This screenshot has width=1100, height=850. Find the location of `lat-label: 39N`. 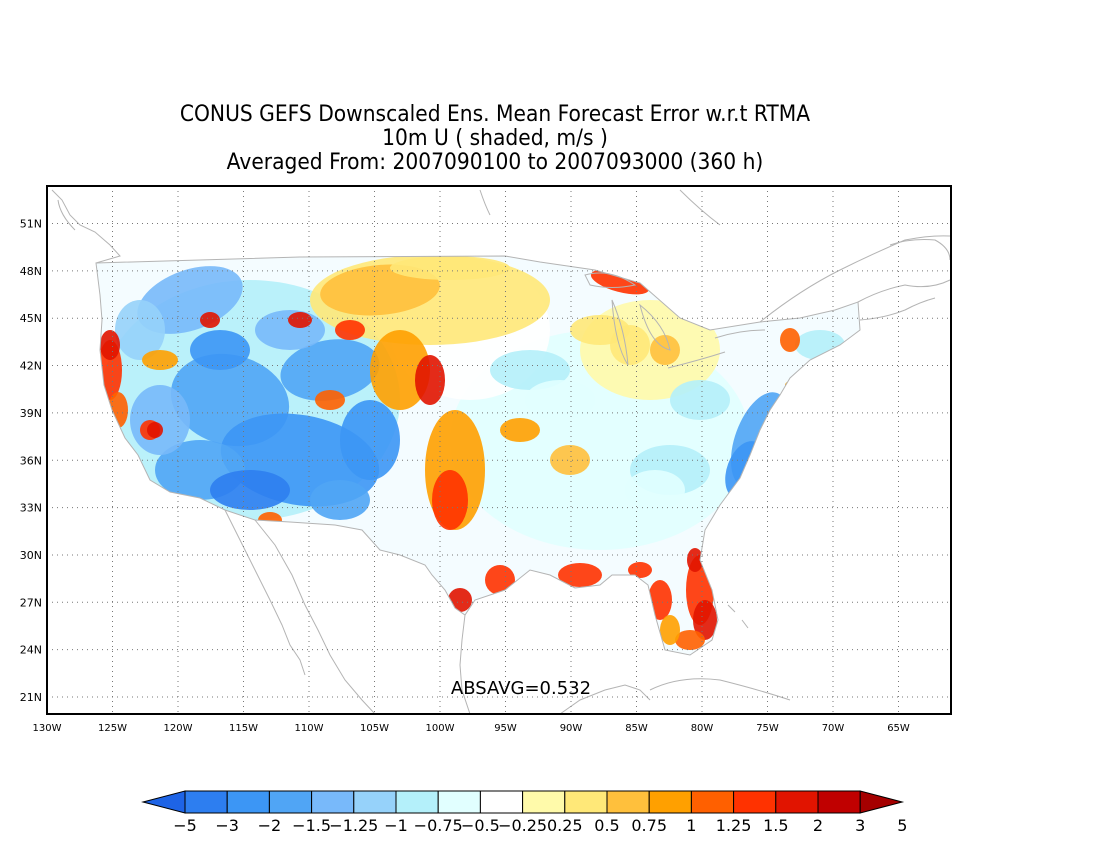

lat-label: 39N is located at coordinates (31, 413).